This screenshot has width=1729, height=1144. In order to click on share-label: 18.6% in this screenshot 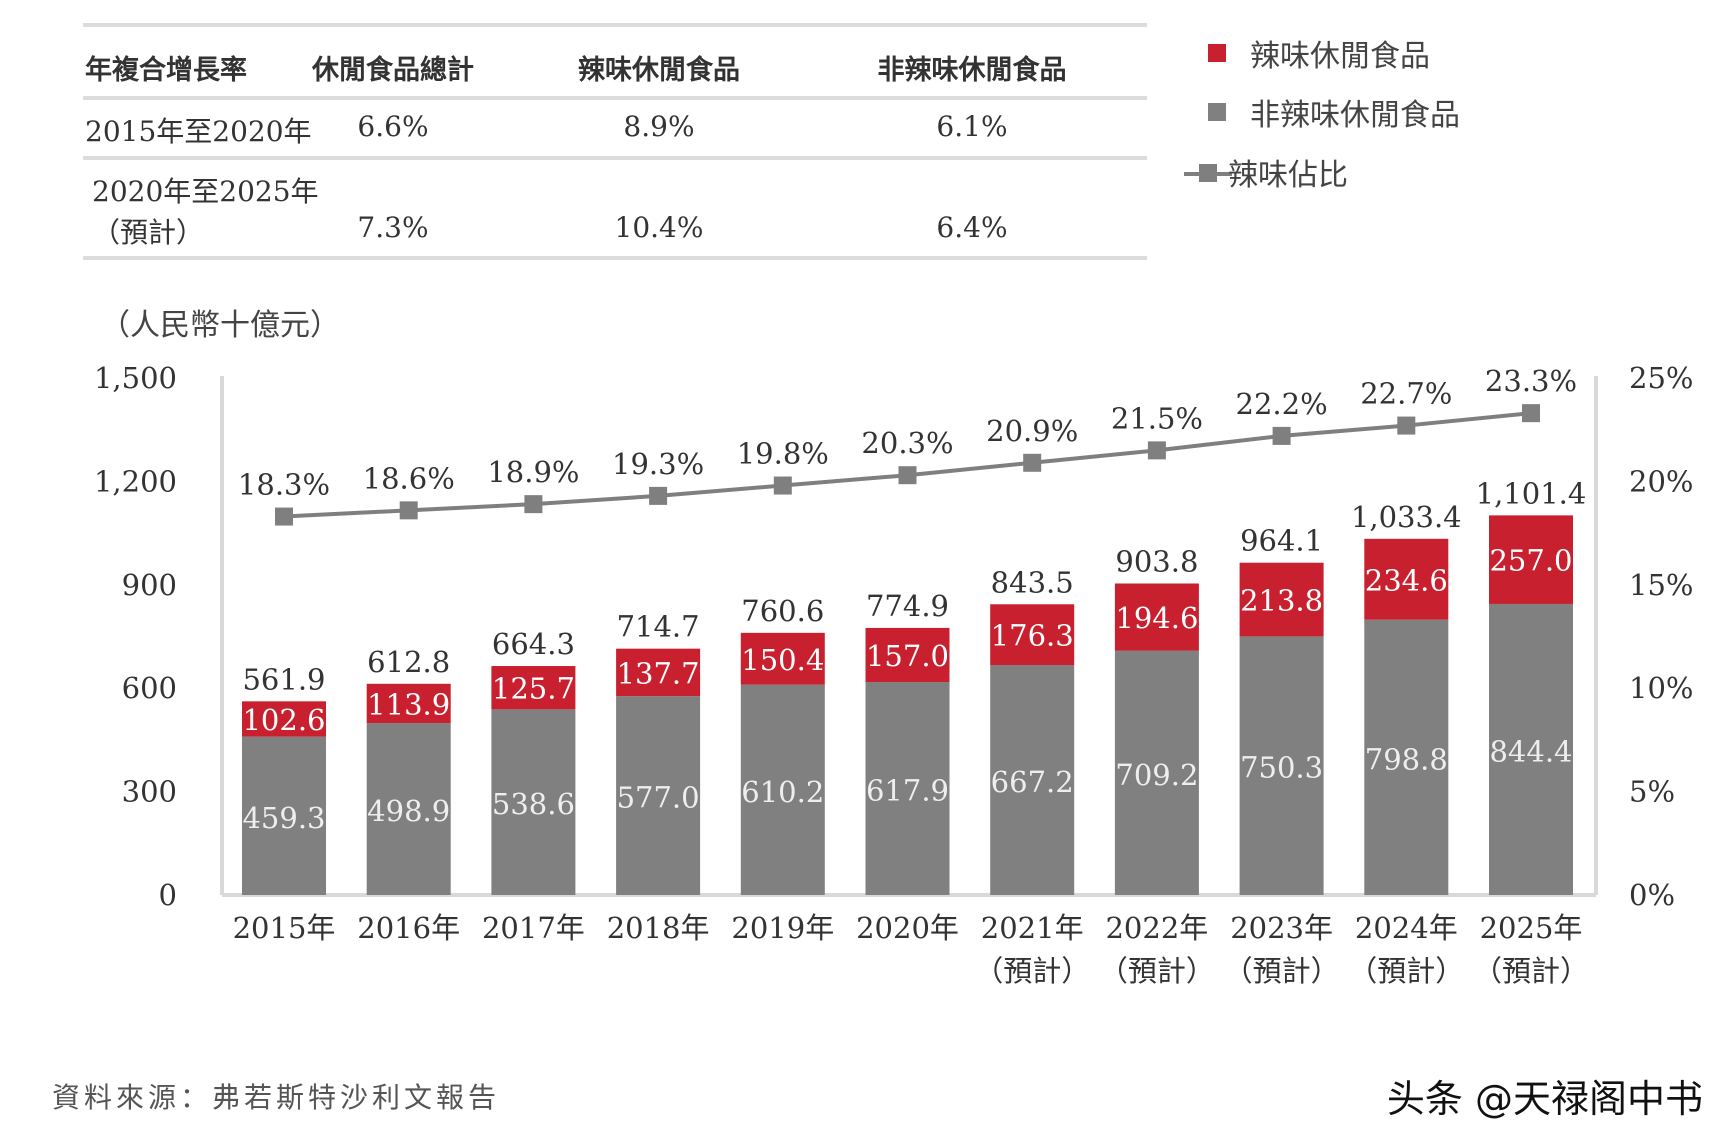, I will do `click(409, 478)`.